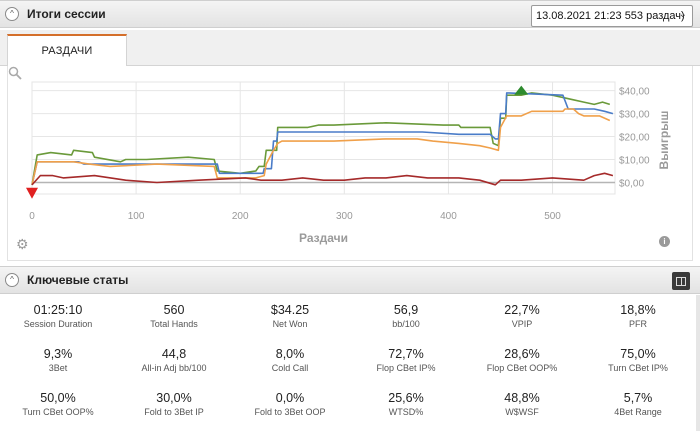  I want to click on stat-item: 9,3% 3Bet, so click(58, 363).